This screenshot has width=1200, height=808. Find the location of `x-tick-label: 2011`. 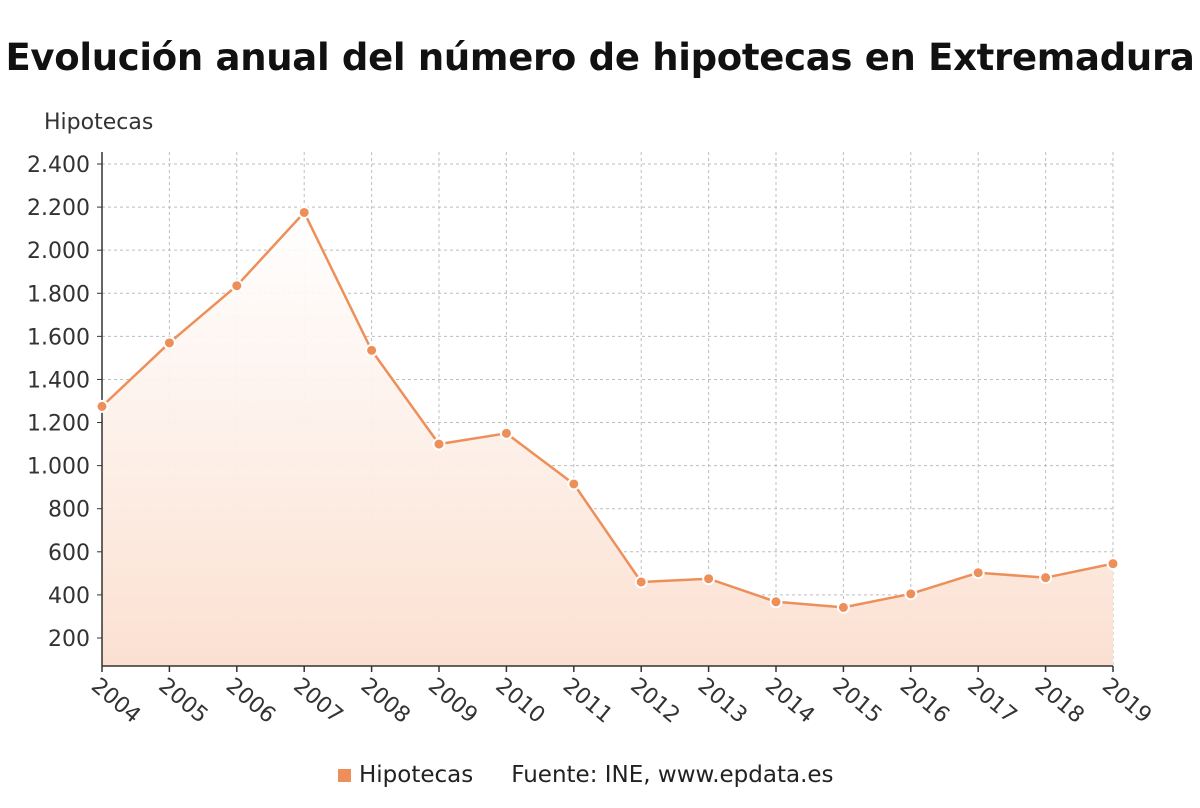

x-tick-label: 2011 is located at coordinates (587, 700).